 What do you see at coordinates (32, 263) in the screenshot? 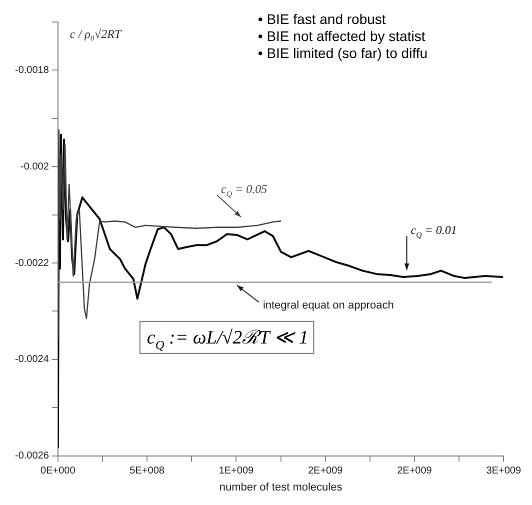
I see `y-tick-label: -0.0022` at bounding box center [32, 263].